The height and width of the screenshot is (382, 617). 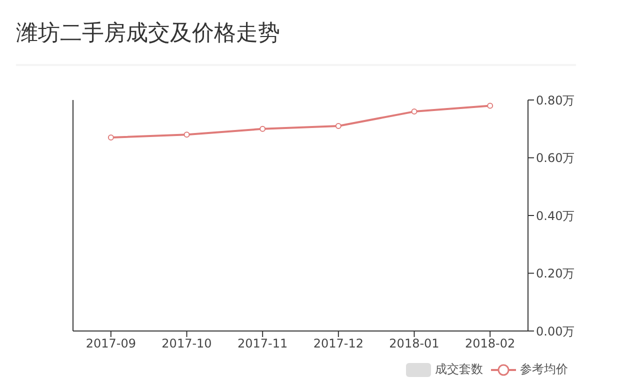 I want to click on x-tick-label: 2018-01, so click(x=414, y=343).